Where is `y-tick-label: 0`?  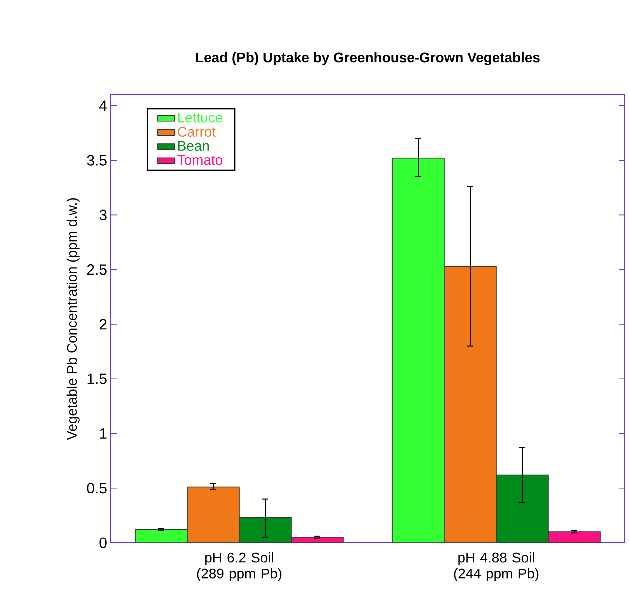
y-tick-label: 0 is located at coordinates (103, 543).